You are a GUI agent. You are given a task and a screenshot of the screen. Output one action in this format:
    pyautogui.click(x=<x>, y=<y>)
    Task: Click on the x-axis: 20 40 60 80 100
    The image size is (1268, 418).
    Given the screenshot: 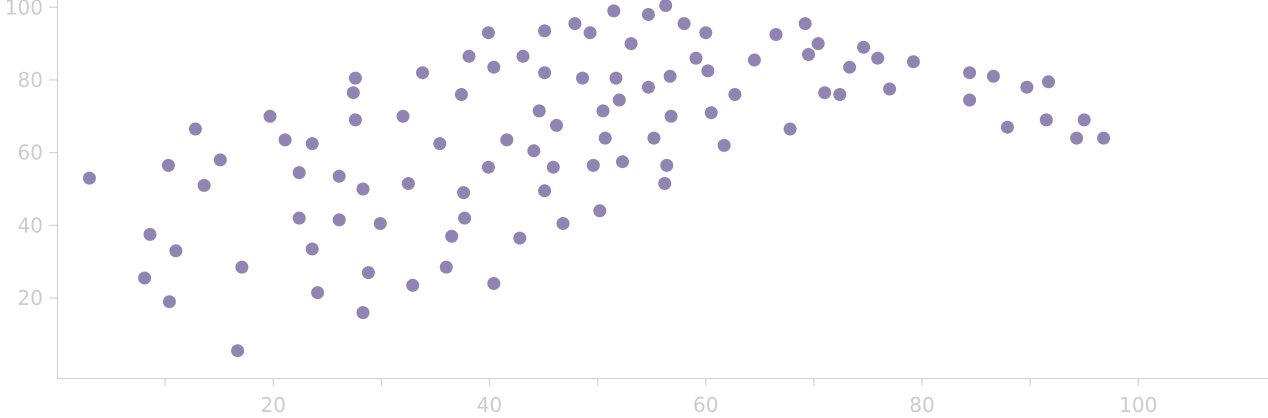 What is the action you would take?
    pyautogui.click(x=662, y=397)
    